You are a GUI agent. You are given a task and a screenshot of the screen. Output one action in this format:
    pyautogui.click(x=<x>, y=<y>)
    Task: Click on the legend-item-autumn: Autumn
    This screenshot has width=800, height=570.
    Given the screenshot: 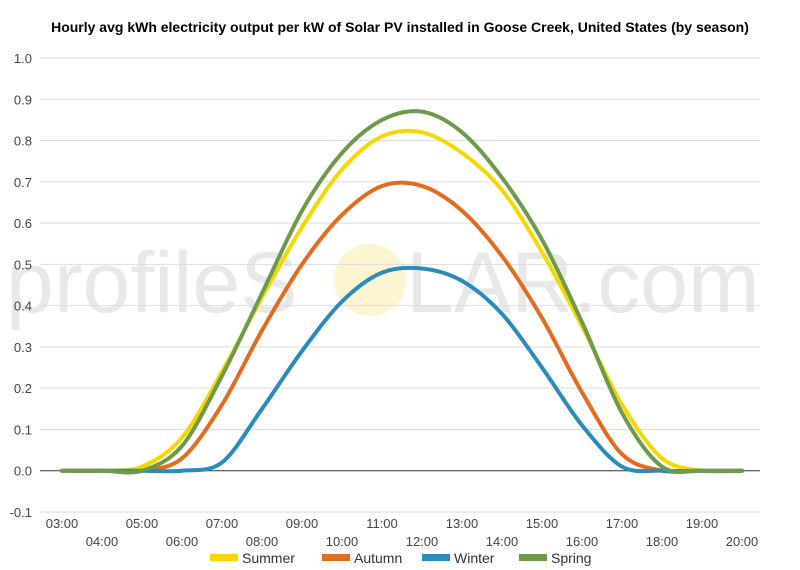 What is the action you would take?
    pyautogui.click(x=362, y=558)
    